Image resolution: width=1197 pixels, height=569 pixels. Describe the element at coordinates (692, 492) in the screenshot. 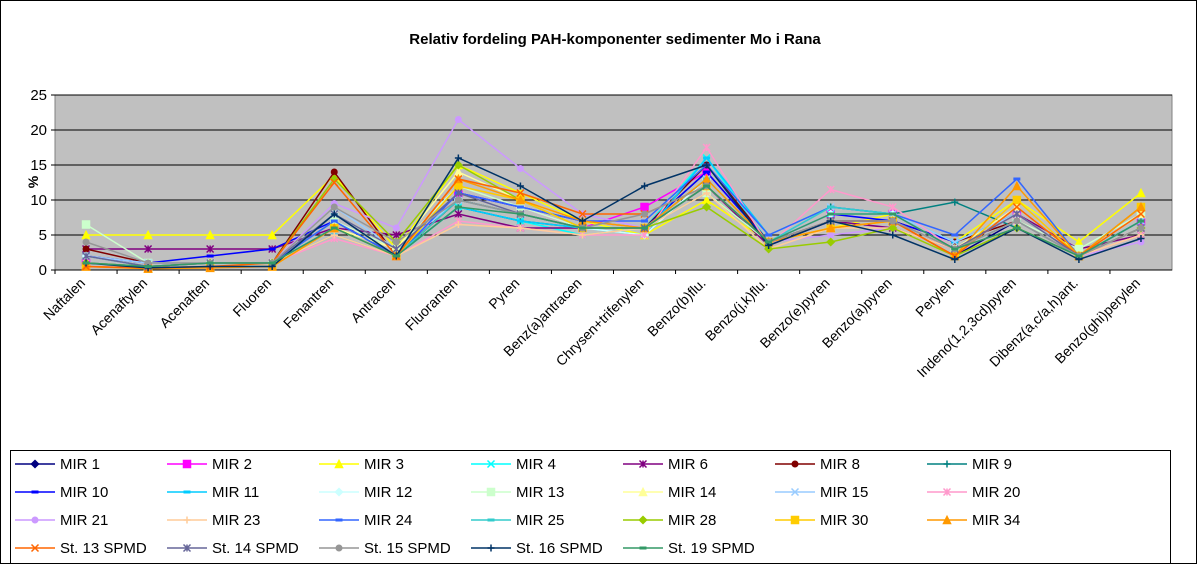

I see `legend-label: MIR 14` at that location.